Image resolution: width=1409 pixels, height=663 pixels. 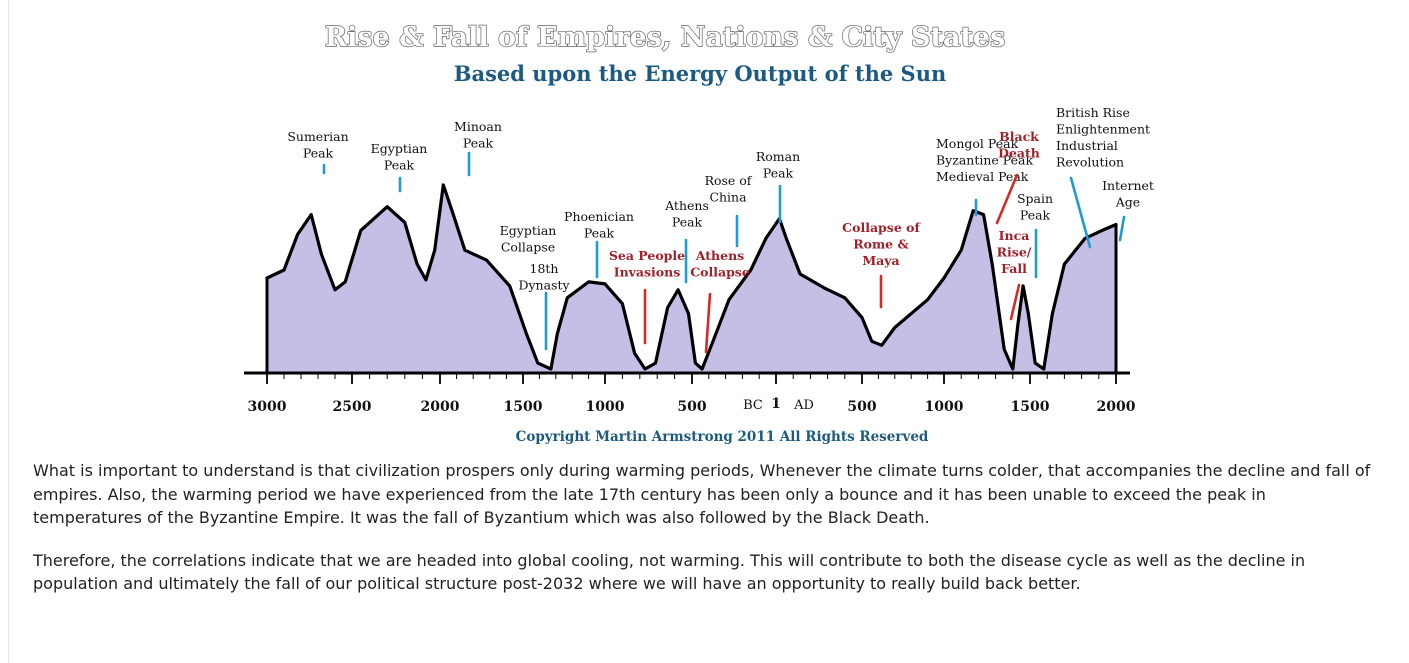 What do you see at coordinates (352, 407) in the screenshot?
I see `x-tick-label: 2500` at bounding box center [352, 407].